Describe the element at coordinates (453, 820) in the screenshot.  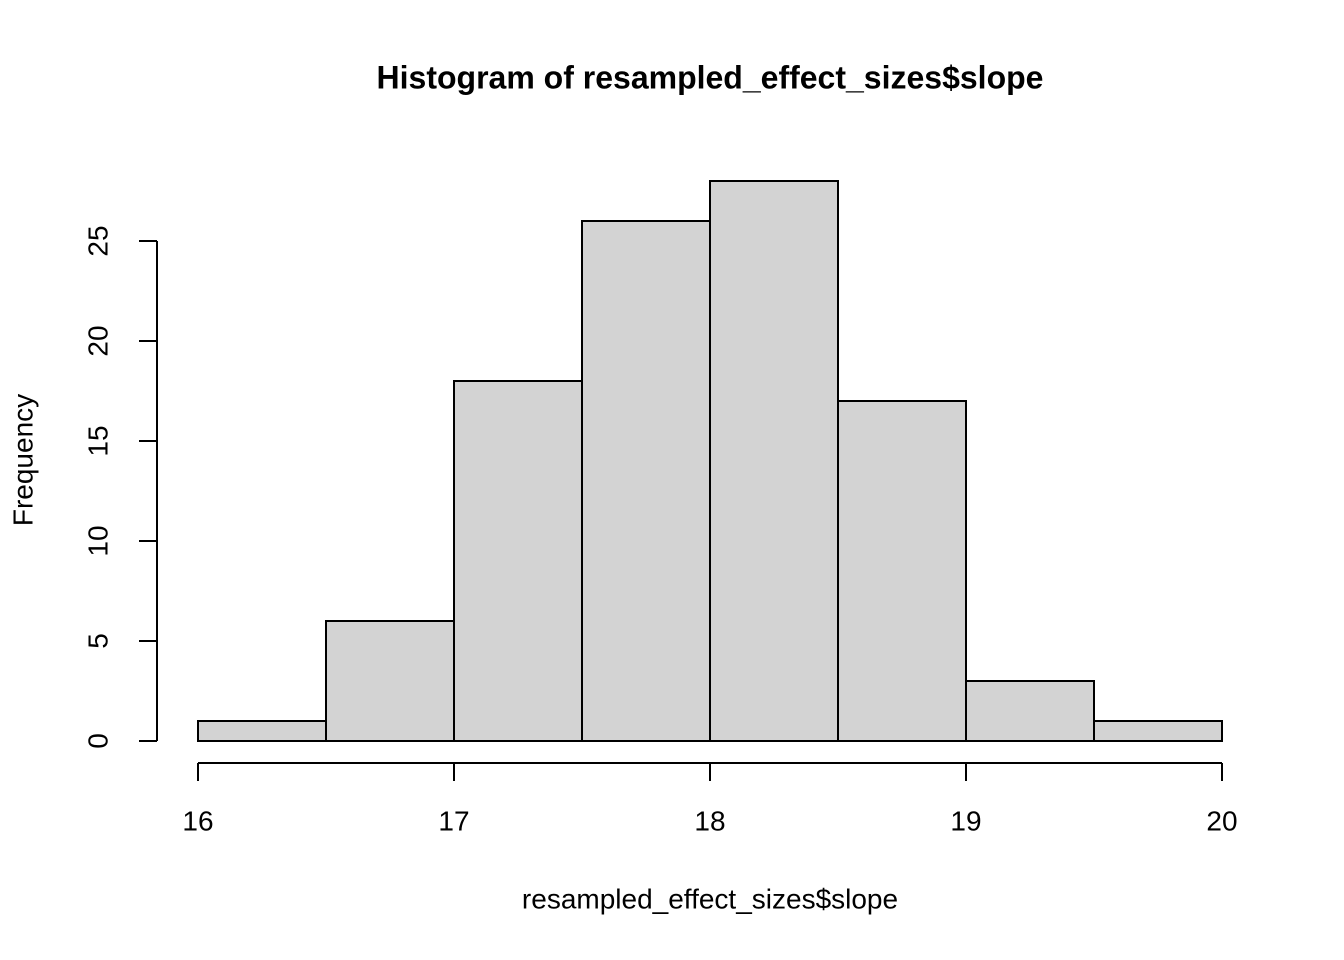
I see `x-tick-label: 17` at that location.